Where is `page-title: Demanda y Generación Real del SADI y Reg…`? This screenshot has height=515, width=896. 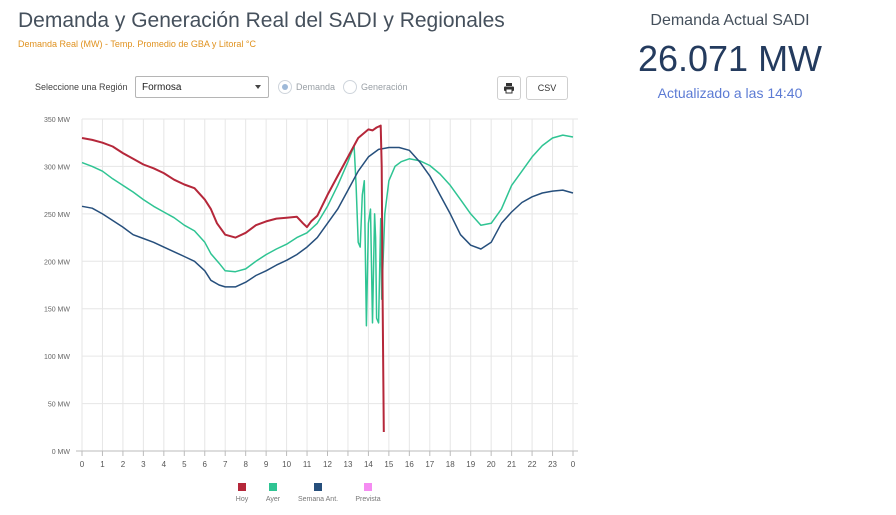
page-title: Demanda y Generación Real del SADI y Reg… is located at coordinates (261, 20).